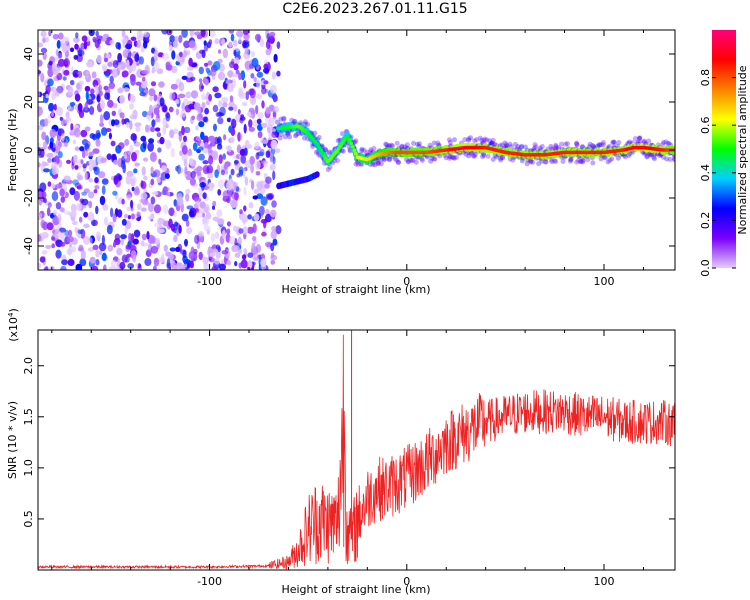 Image resolution: width=750 pixels, height=600 pixels. Describe the element at coordinates (705, 78) in the screenshot. I see `colorbar-tick-label: 0.8` at that location.